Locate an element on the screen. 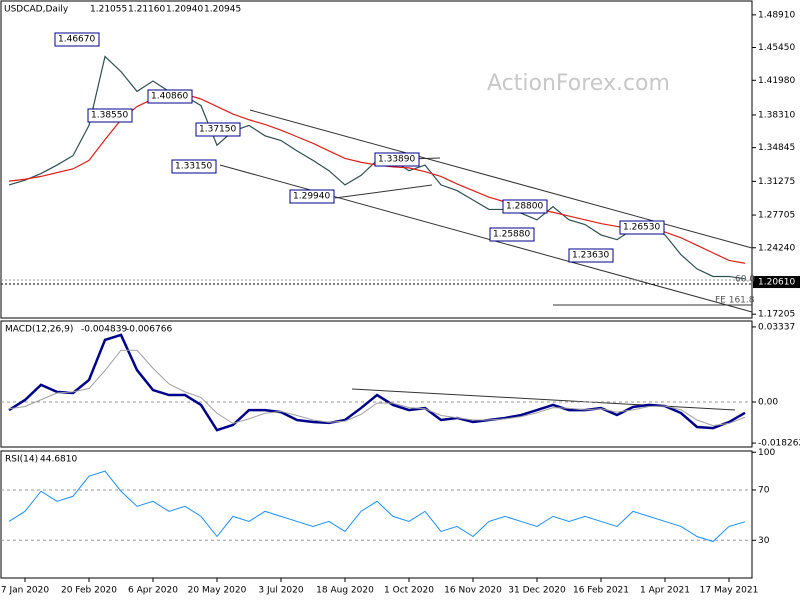  indicator-title: MACD(12,26,9) is located at coordinates (39, 330).